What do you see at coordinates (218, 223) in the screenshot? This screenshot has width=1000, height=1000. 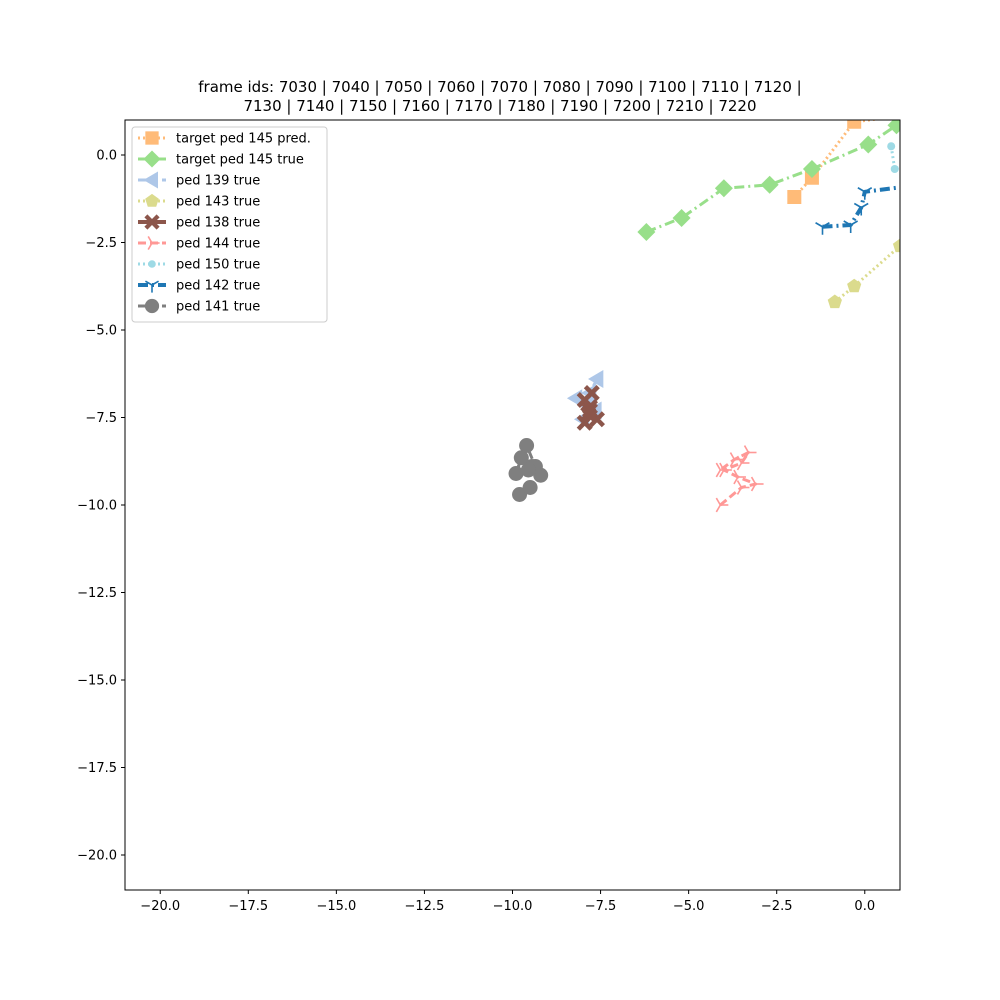 I see `legend-label: ped 138 true` at bounding box center [218, 223].